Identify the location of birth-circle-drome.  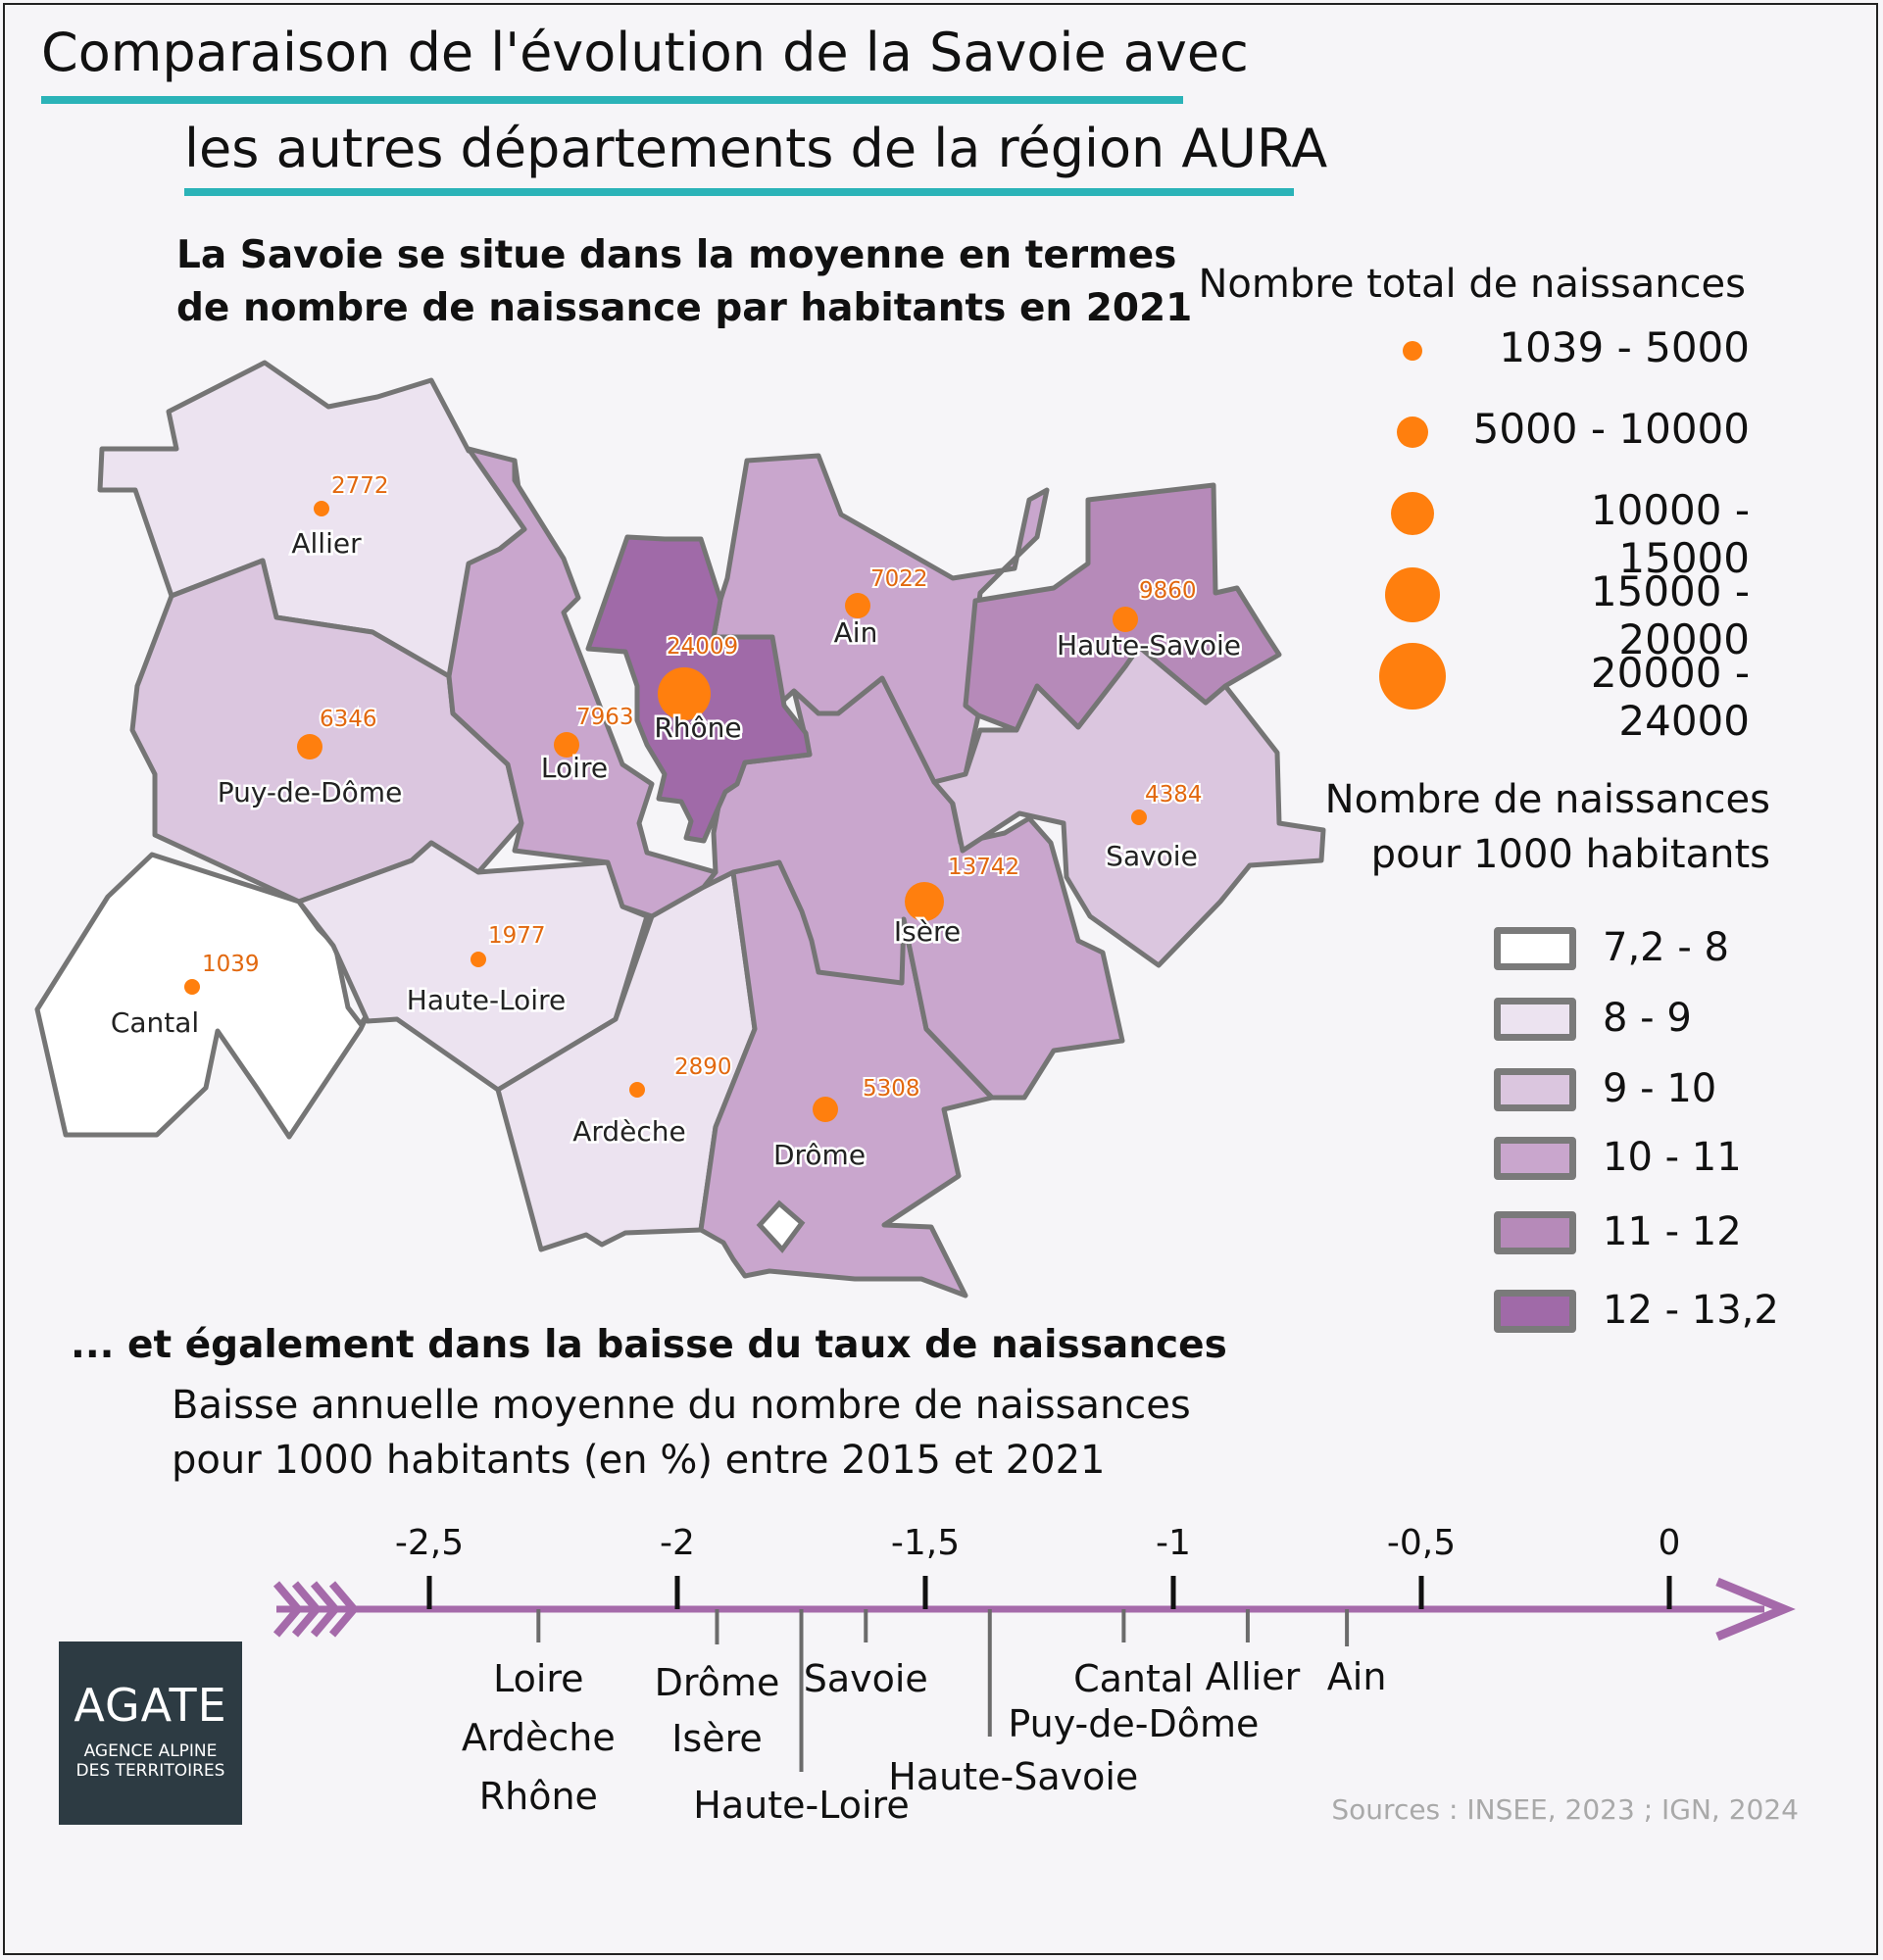
(826, 1109).